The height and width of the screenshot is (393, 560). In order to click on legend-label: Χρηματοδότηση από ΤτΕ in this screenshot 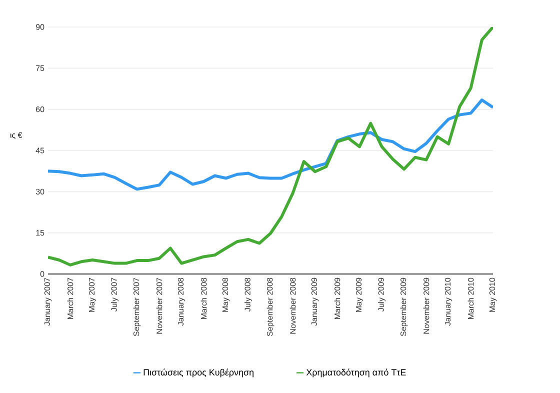, I will do `click(356, 373)`.